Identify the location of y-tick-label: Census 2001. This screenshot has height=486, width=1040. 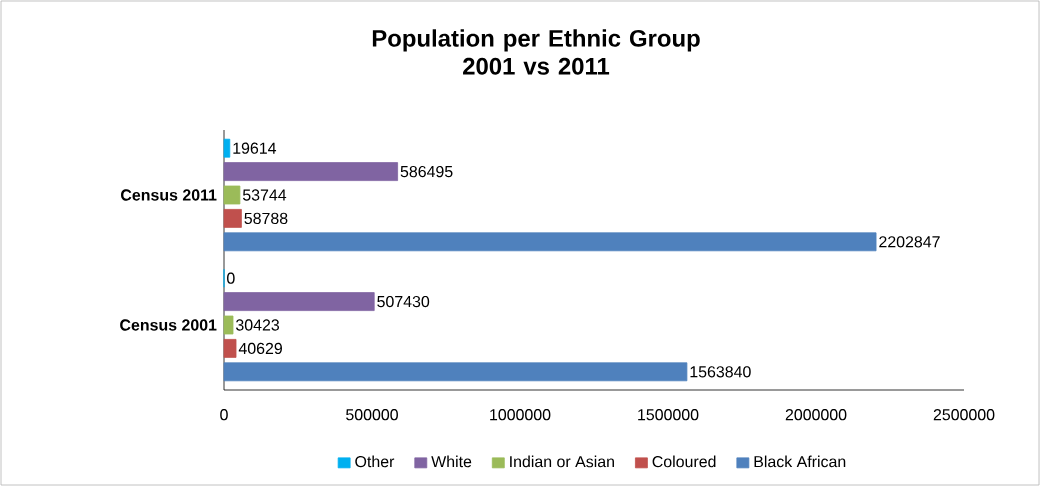
(168, 325).